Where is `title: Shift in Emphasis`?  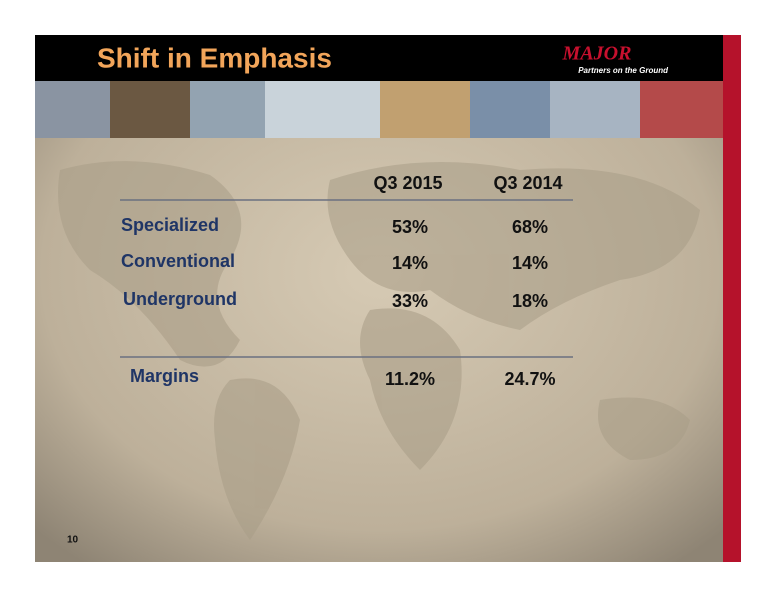 title: Shift in Emphasis is located at coordinates (214, 57).